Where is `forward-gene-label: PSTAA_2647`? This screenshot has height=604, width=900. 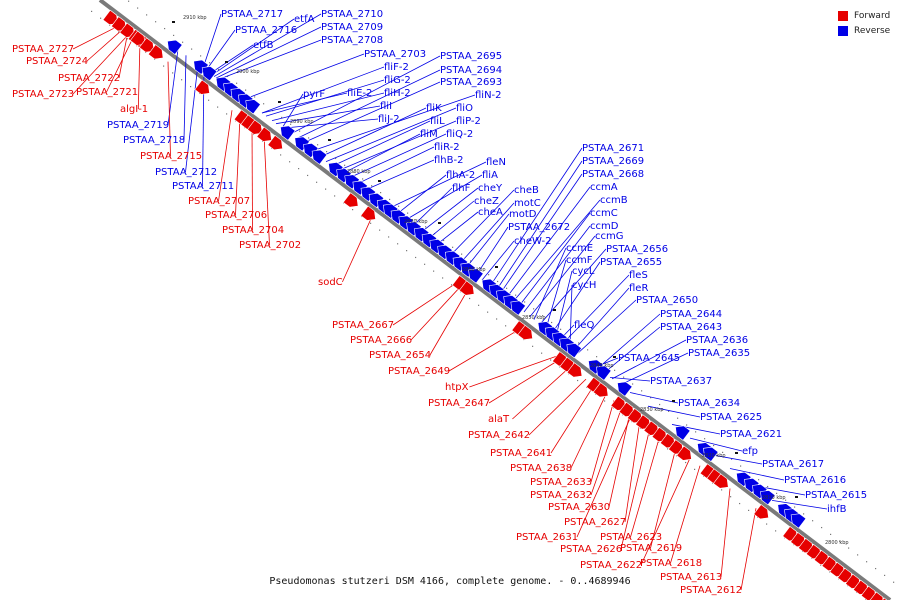 forward-gene-label: PSTAA_2647 is located at coordinates (459, 403).